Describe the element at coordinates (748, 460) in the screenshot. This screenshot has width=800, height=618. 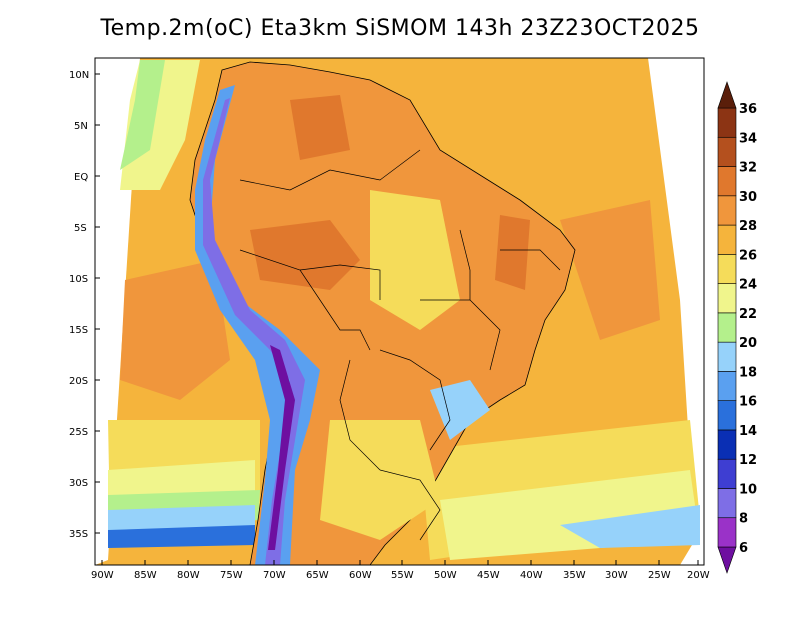
I see `colorbar-label: 12` at that location.